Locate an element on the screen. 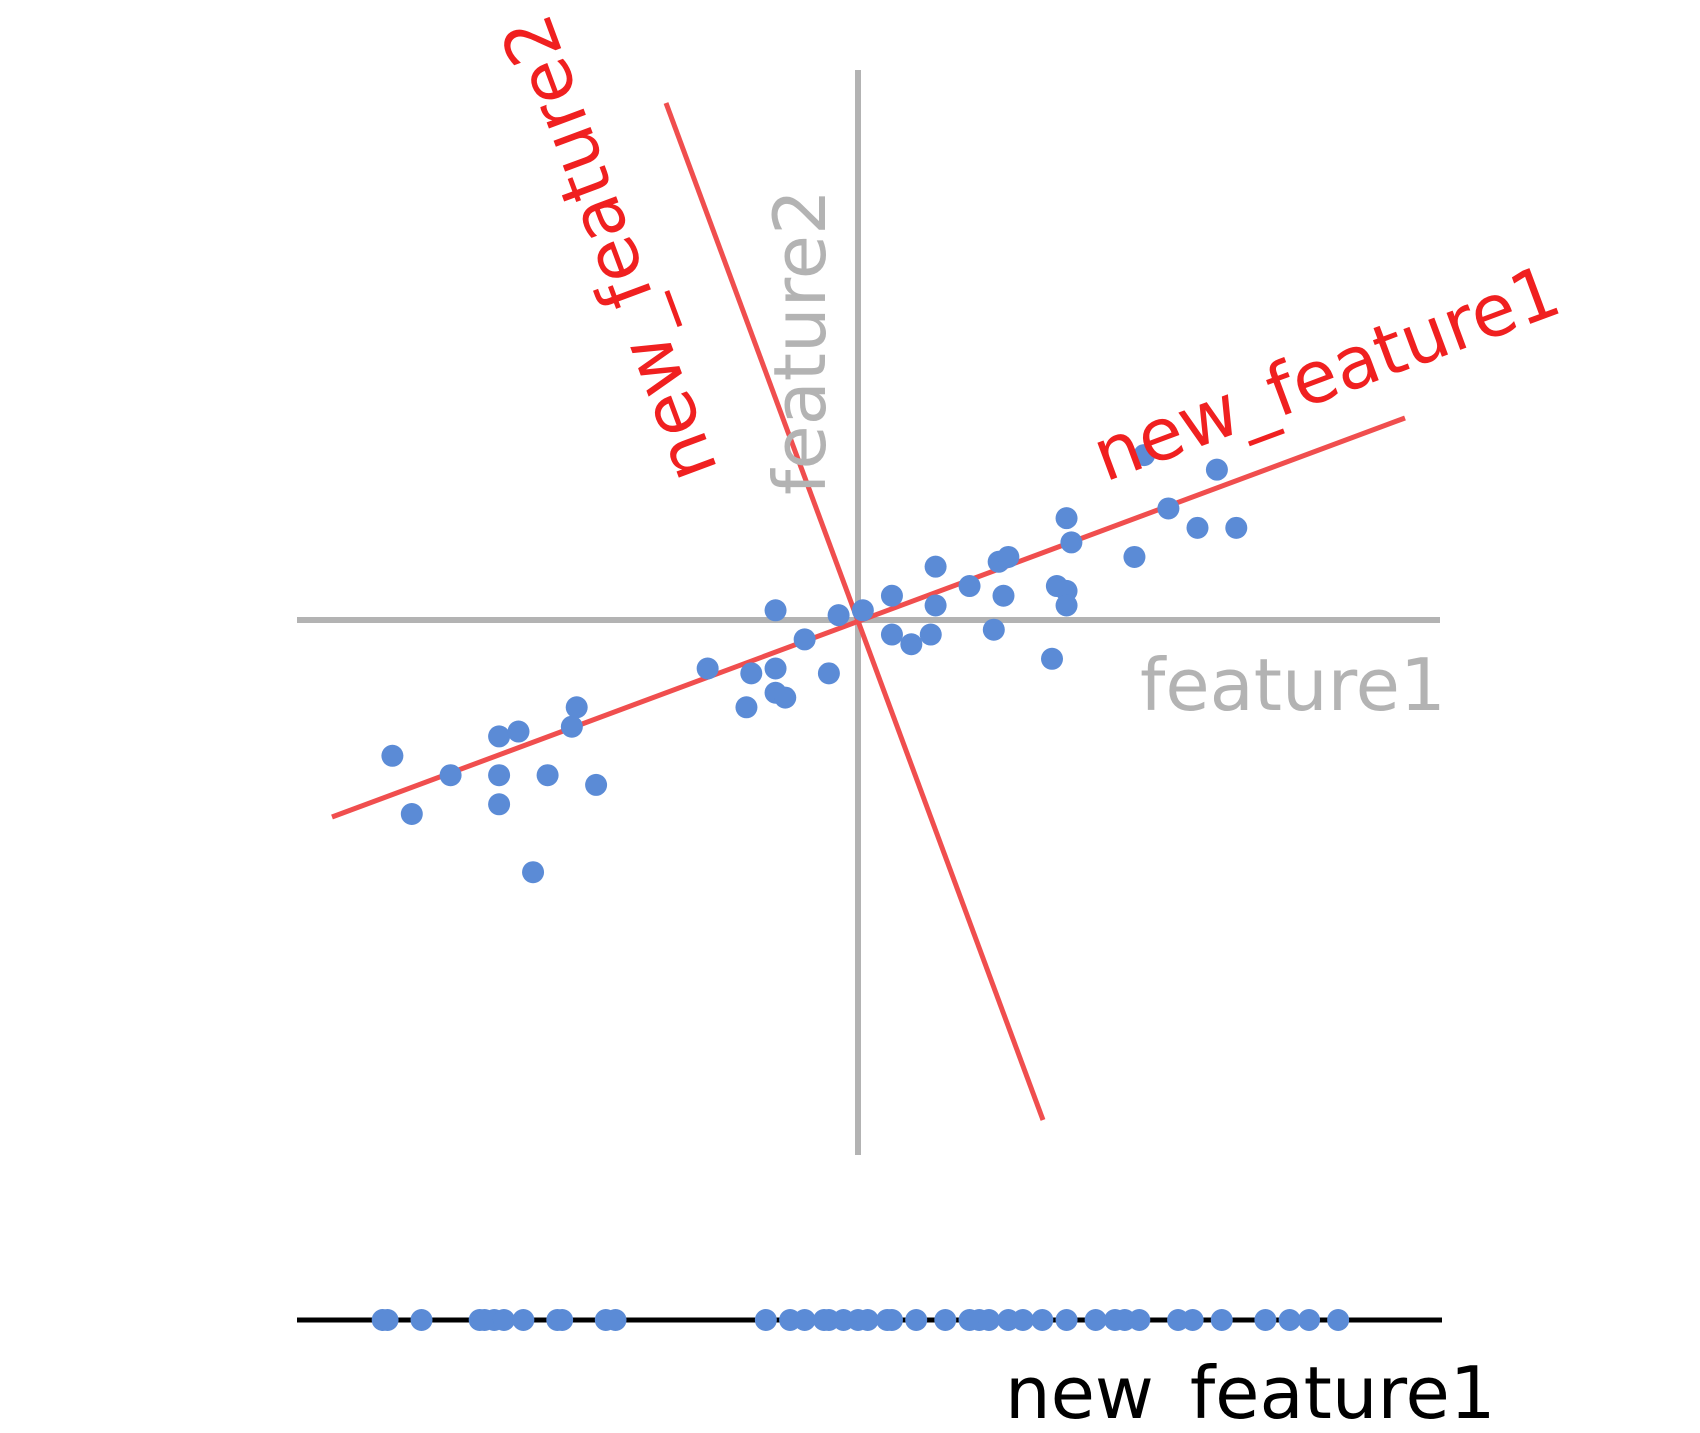 Image resolution: width=1700 pixels, height=1433 pixels. new-feature1-label: new_feature1 is located at coordinates (1326, 373).